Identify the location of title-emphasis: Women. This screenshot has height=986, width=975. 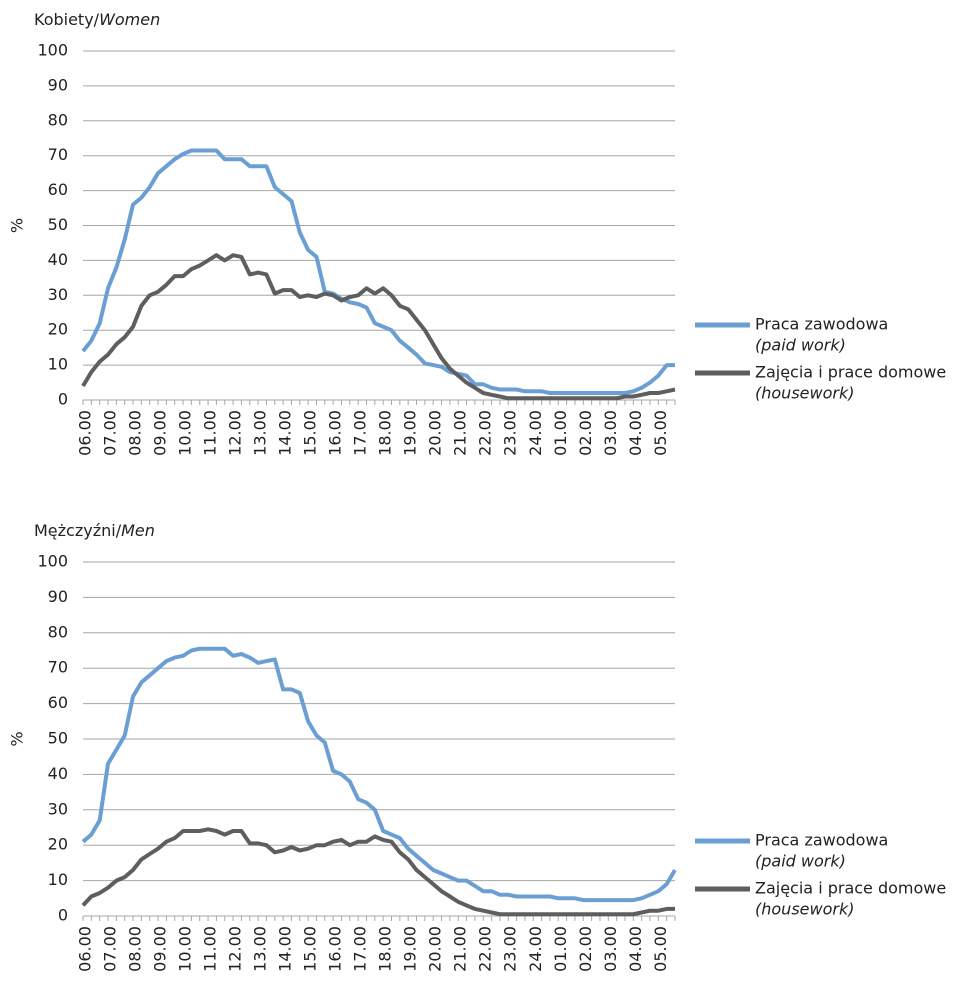
(129, 19).